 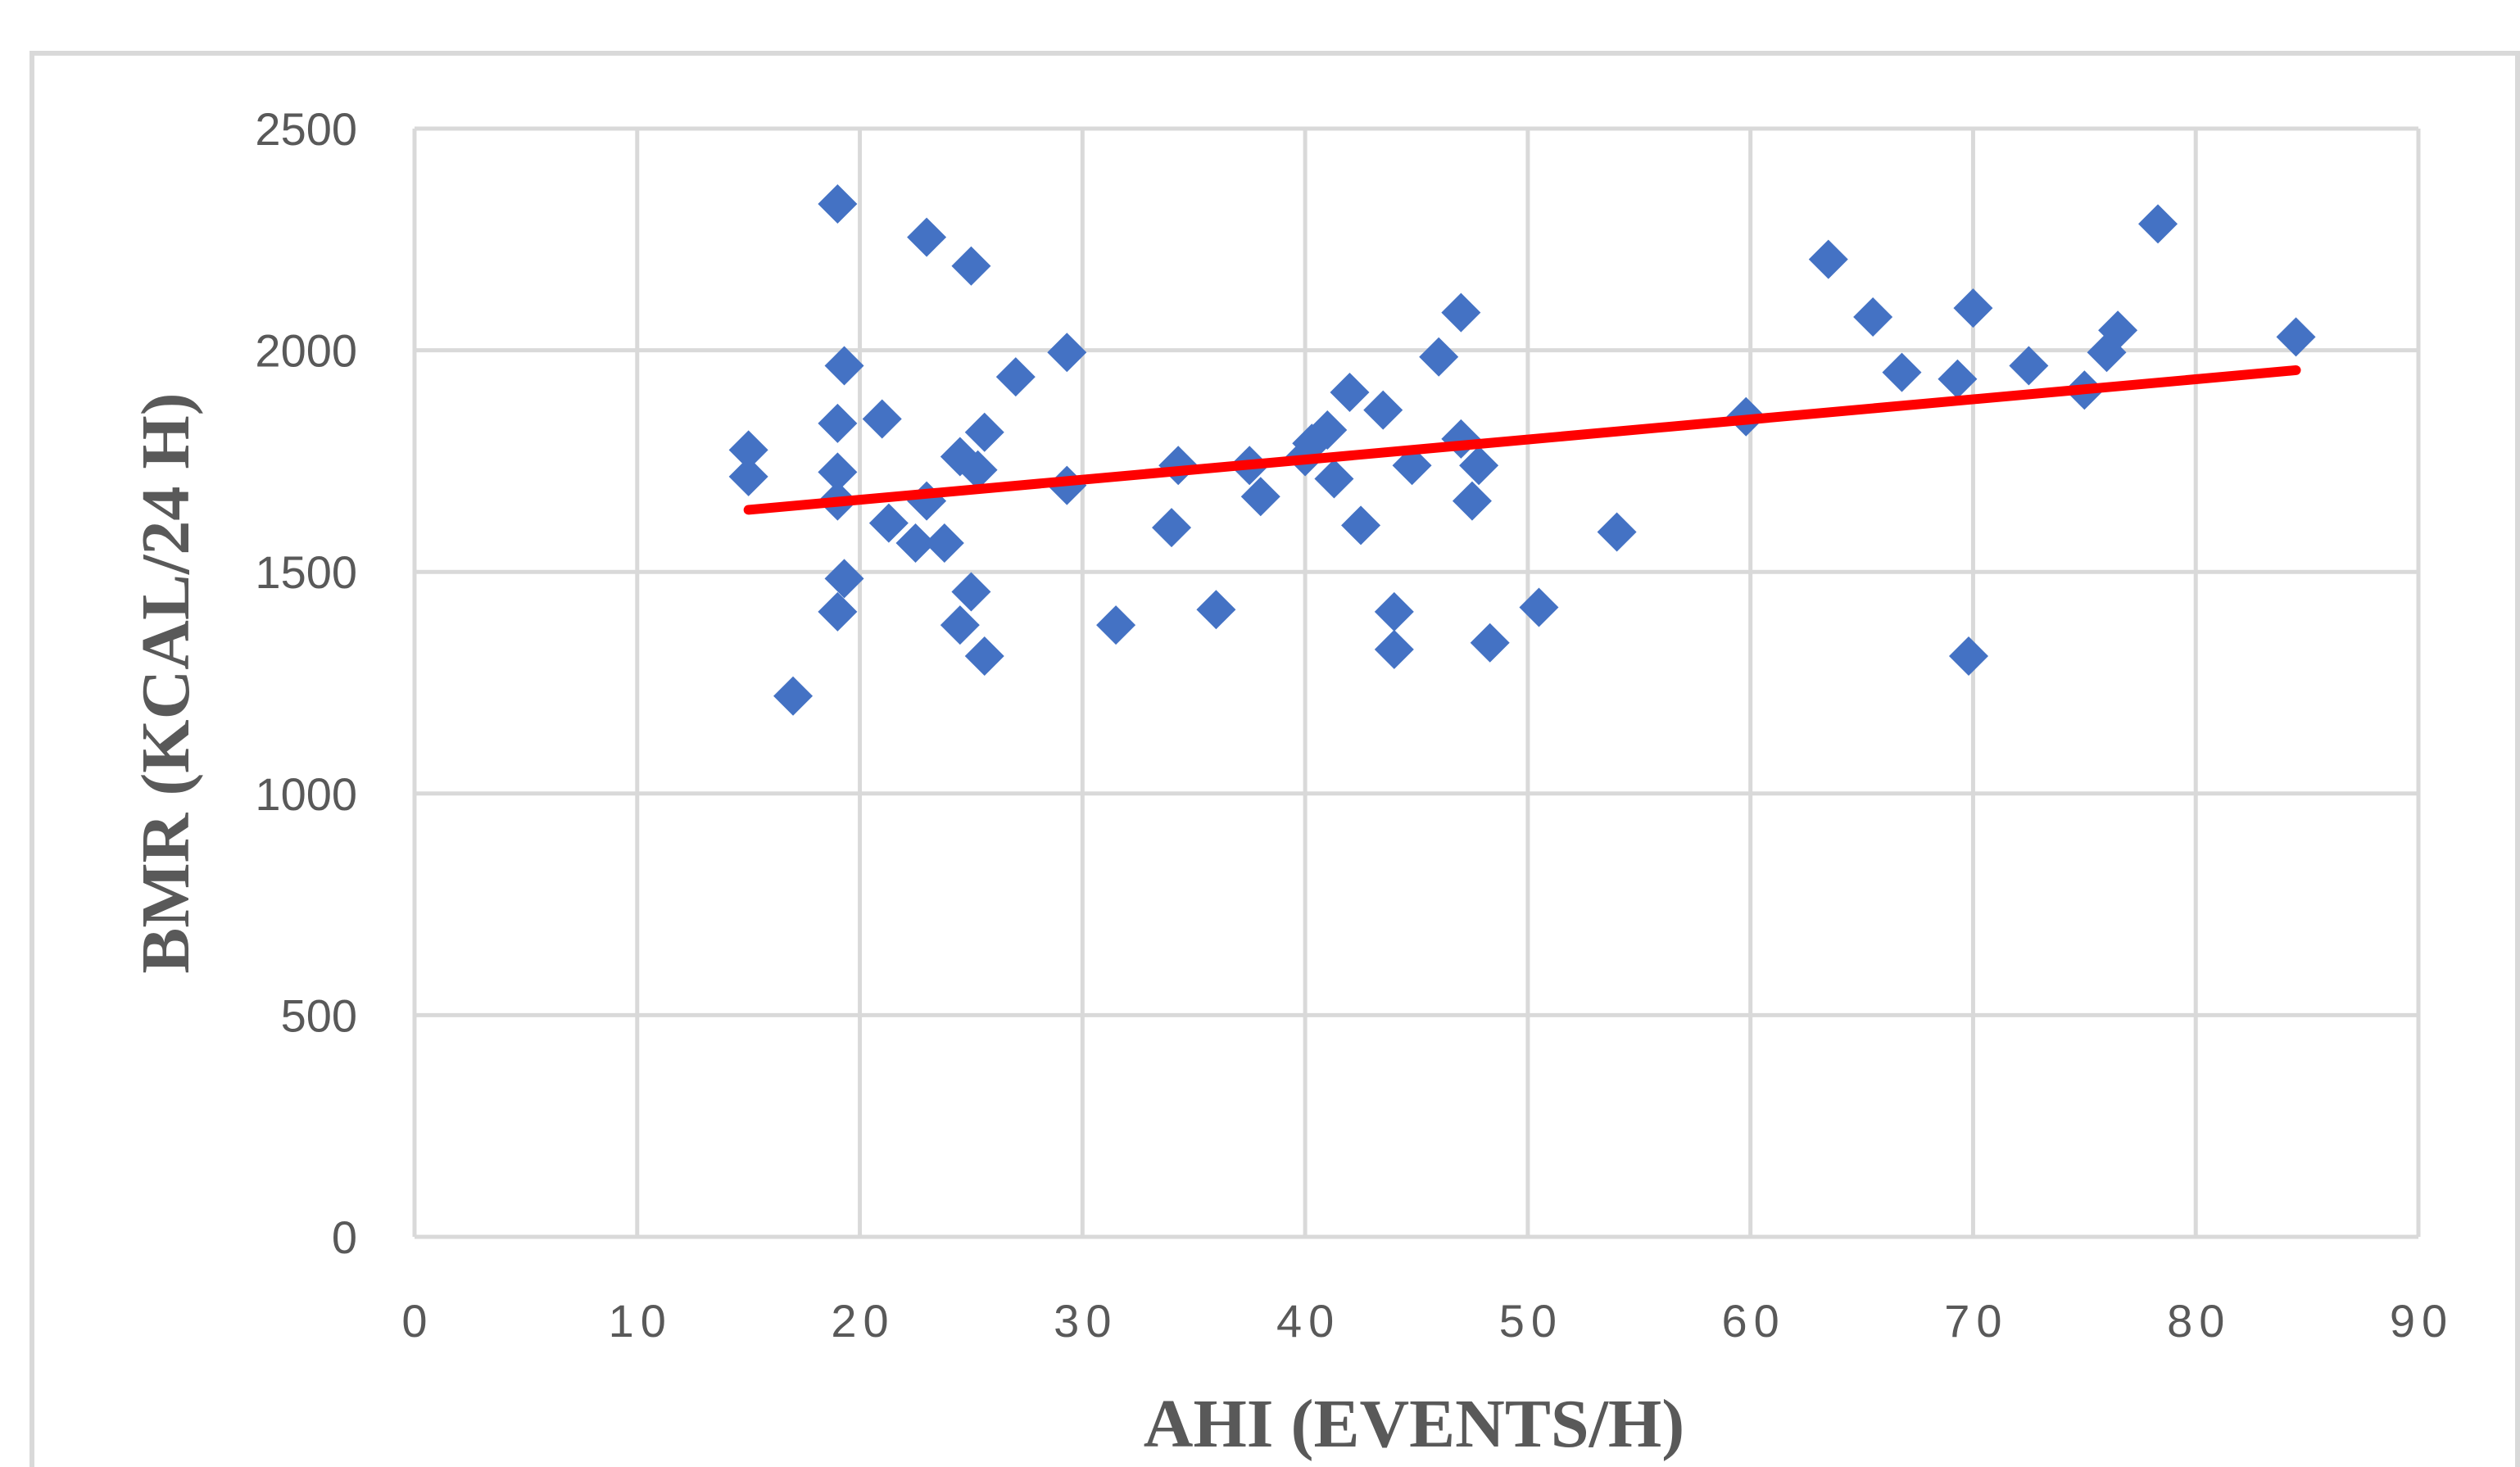 What do you see at coordinates (306, 572) in the screenshot?
I see `y-tick-label: 1500` at bounding box center [306, 572].